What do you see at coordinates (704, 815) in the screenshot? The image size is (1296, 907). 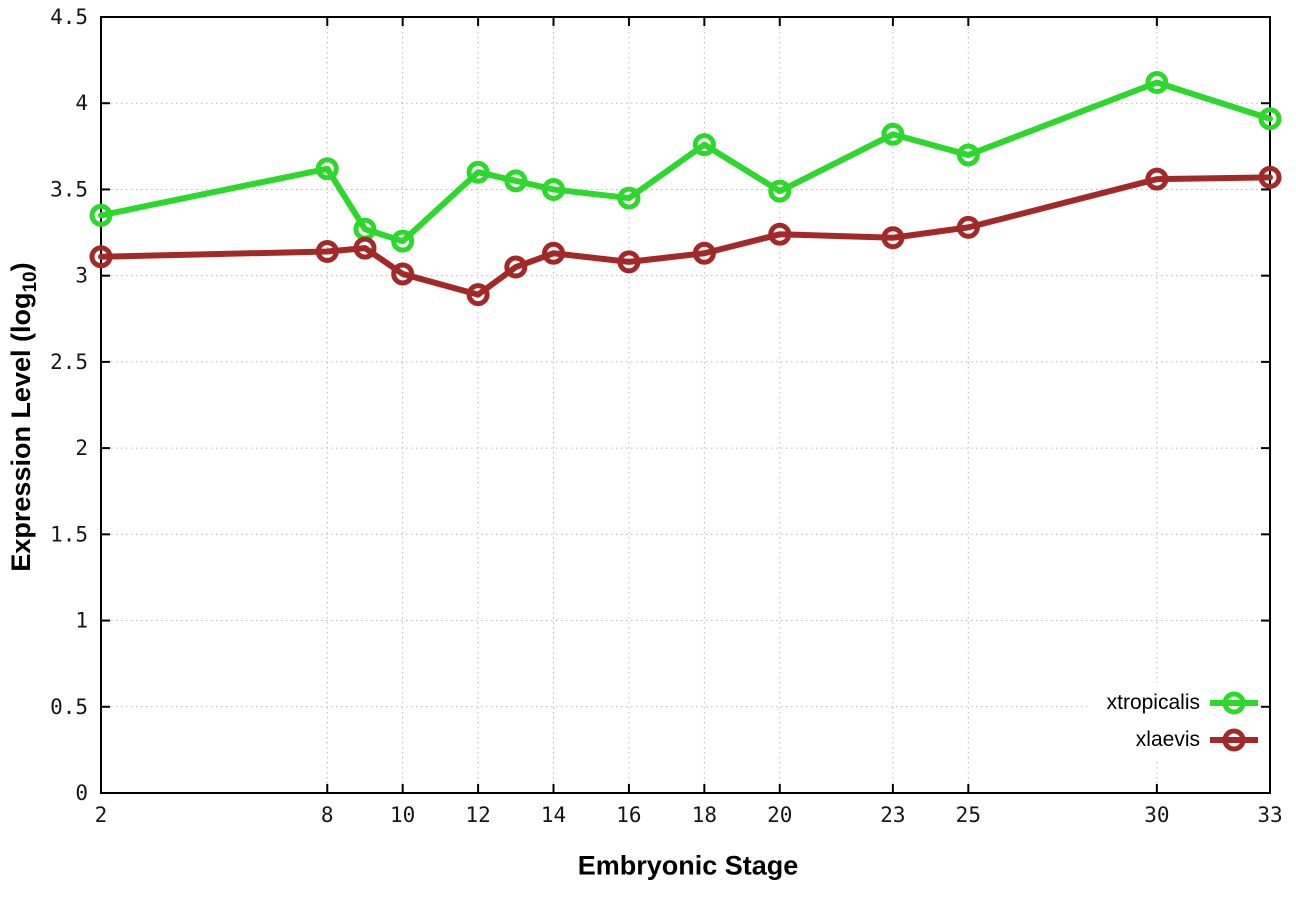 I see `x-tick-label: 18` at bounding box center [704, 815].